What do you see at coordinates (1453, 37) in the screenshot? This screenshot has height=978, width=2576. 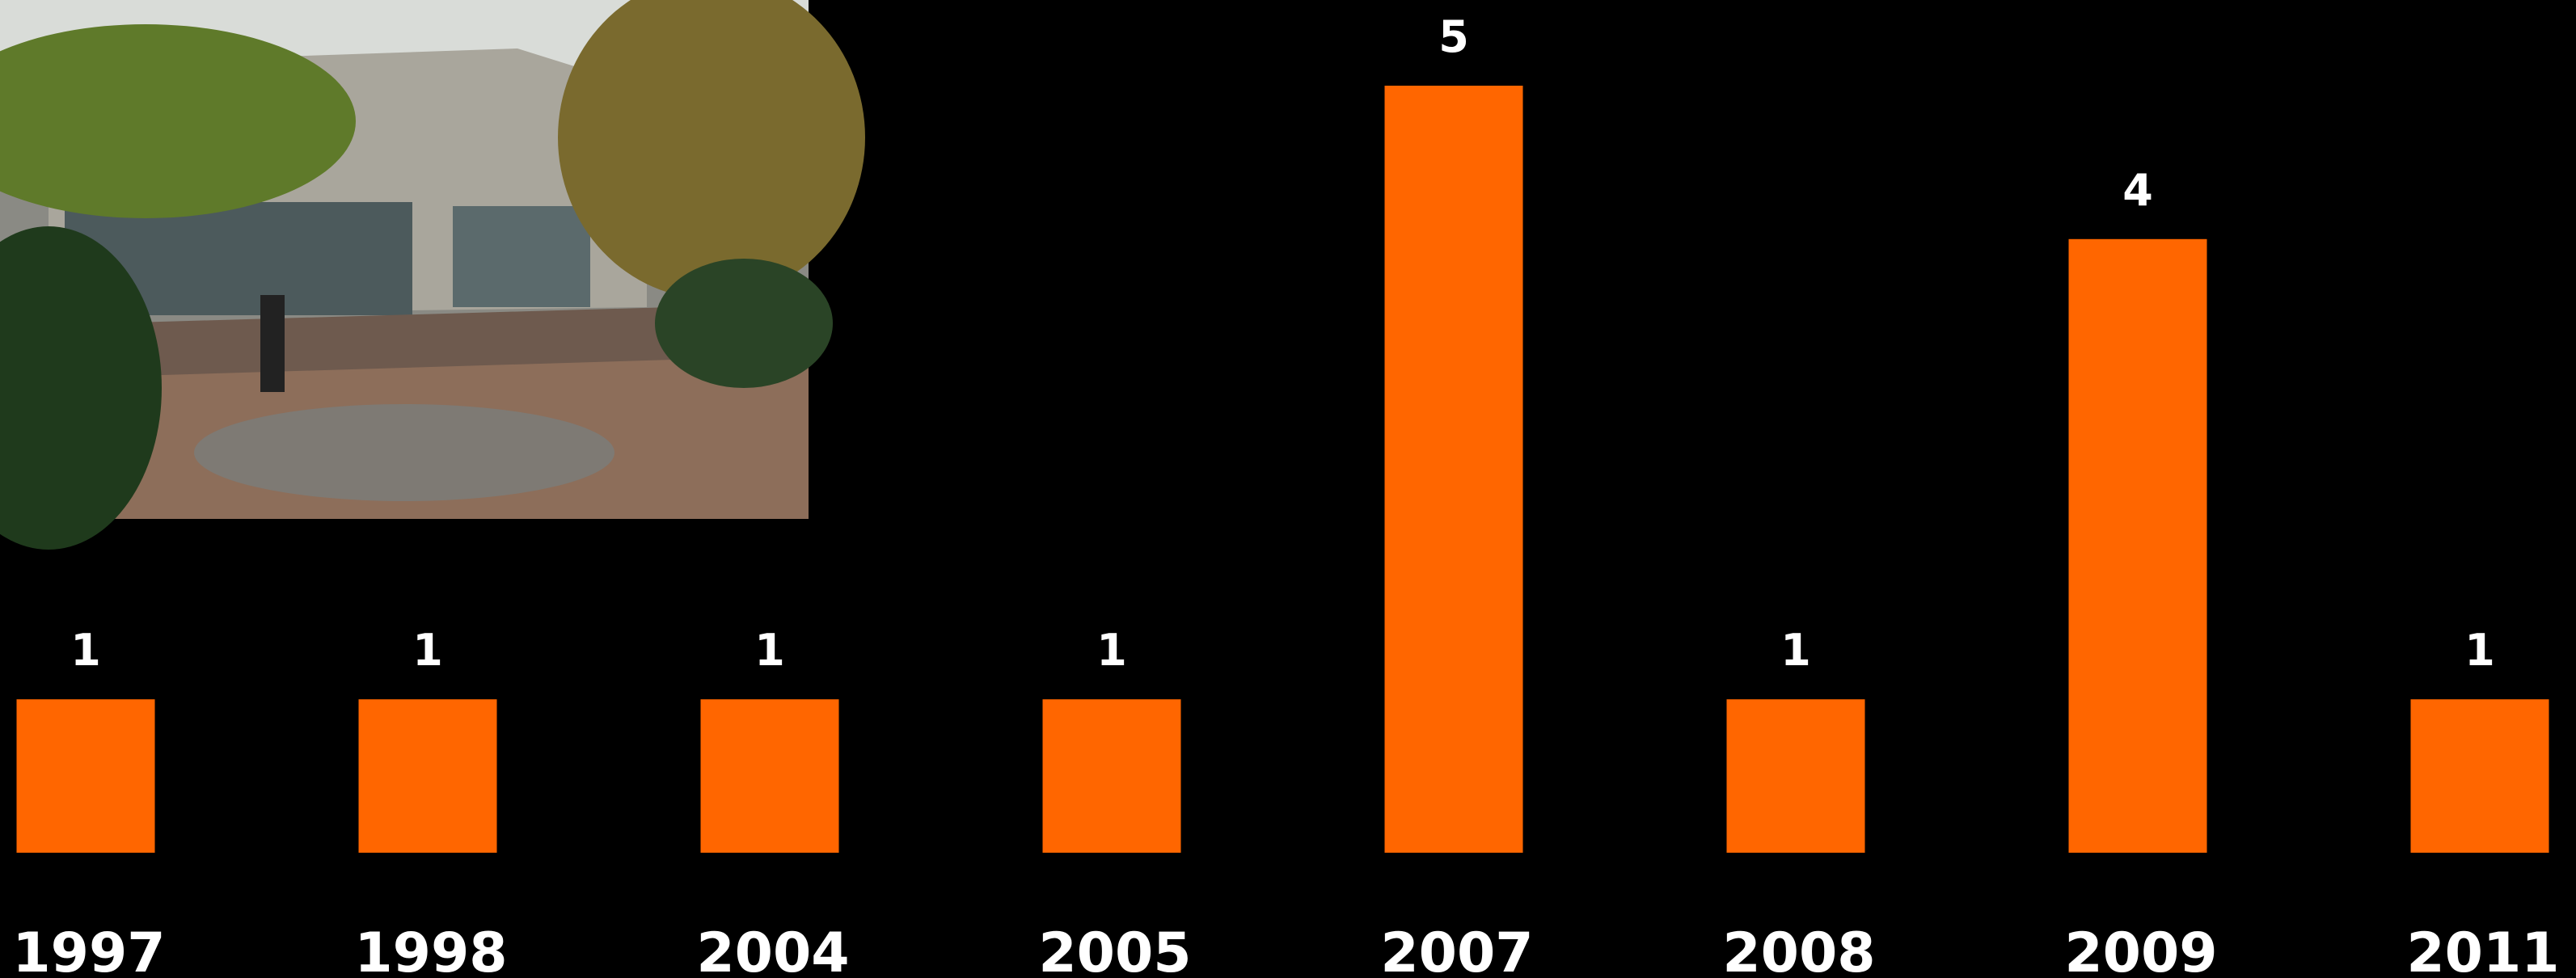 I see `value-label: 5` at bounding box center [1453, 37].